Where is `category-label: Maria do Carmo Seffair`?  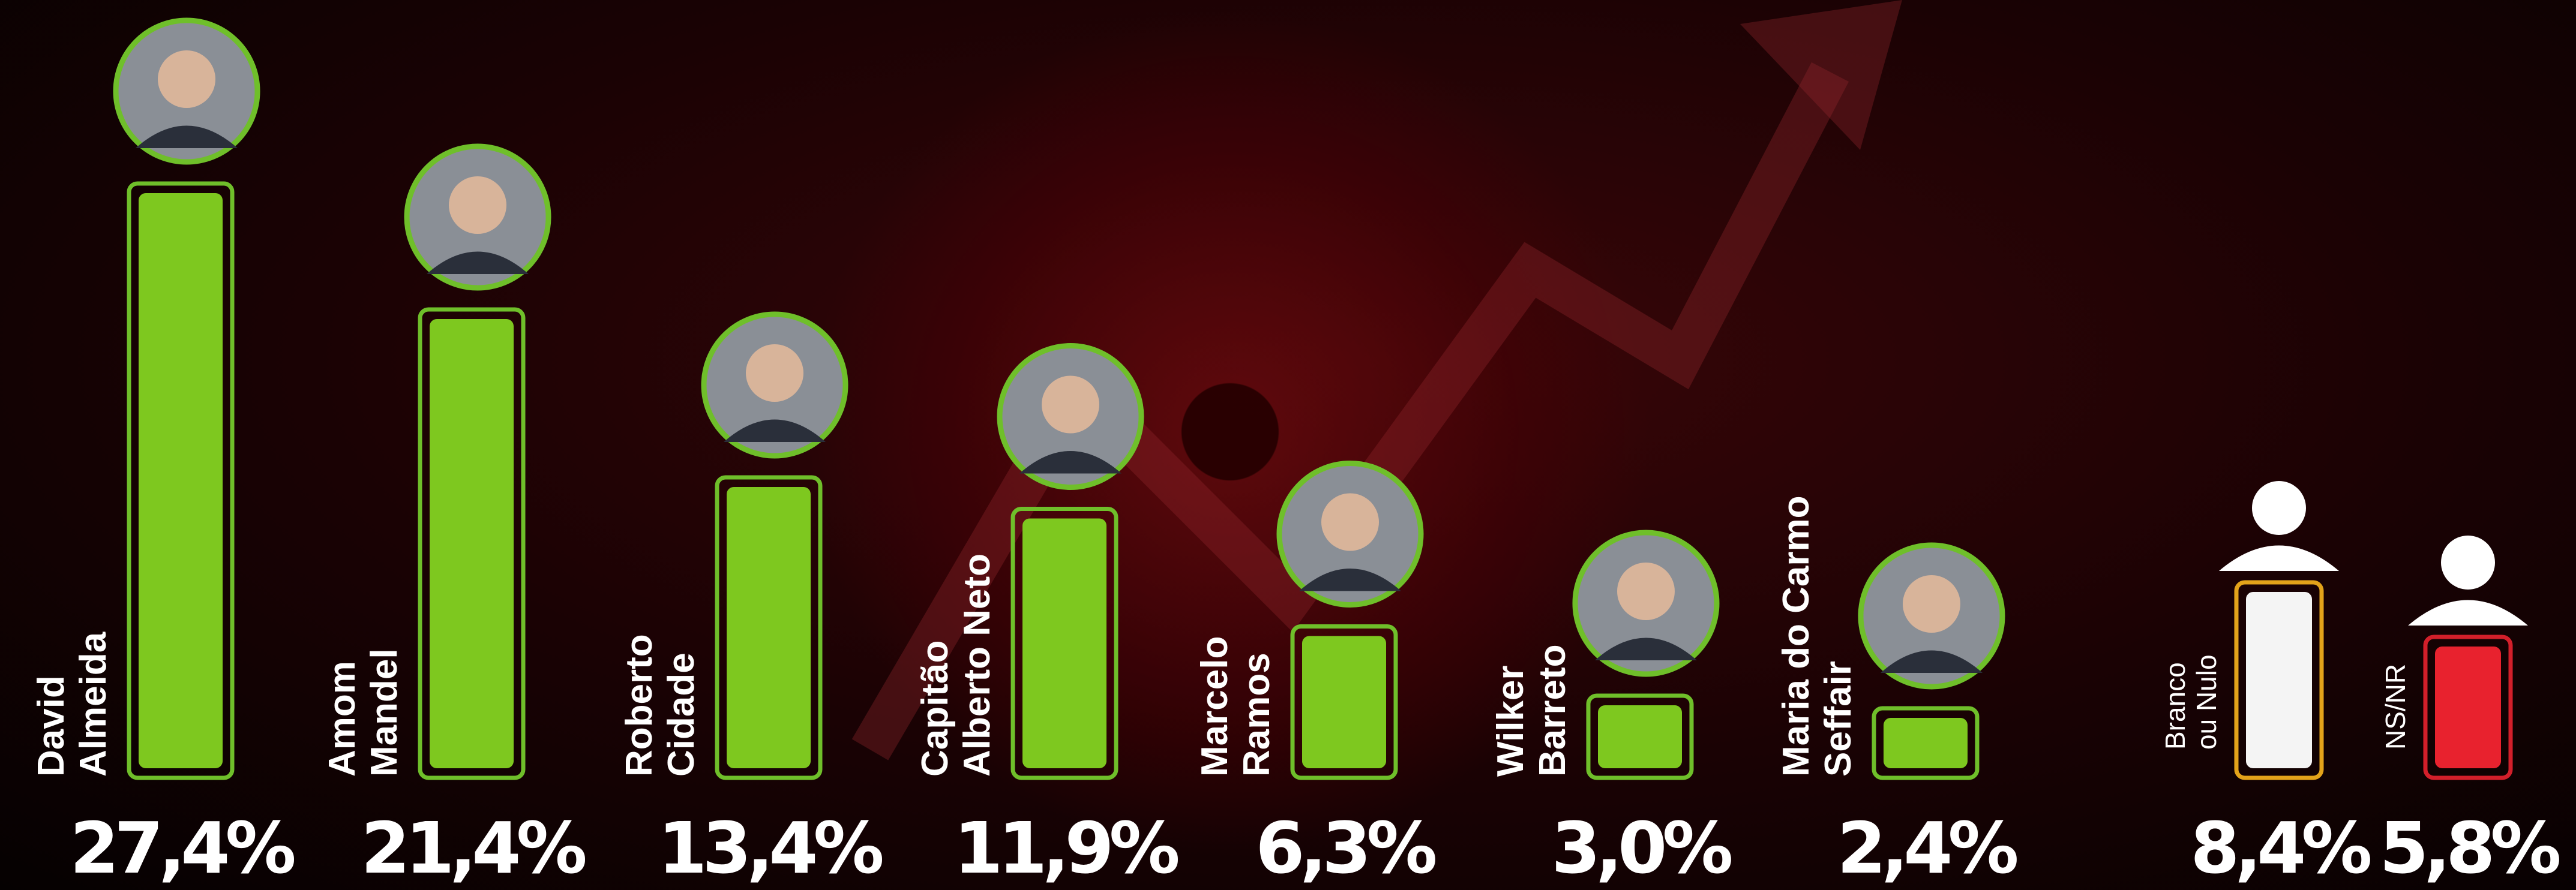 category-label: Maria do Carmo Seffair is located at coordinates (1817, 636).